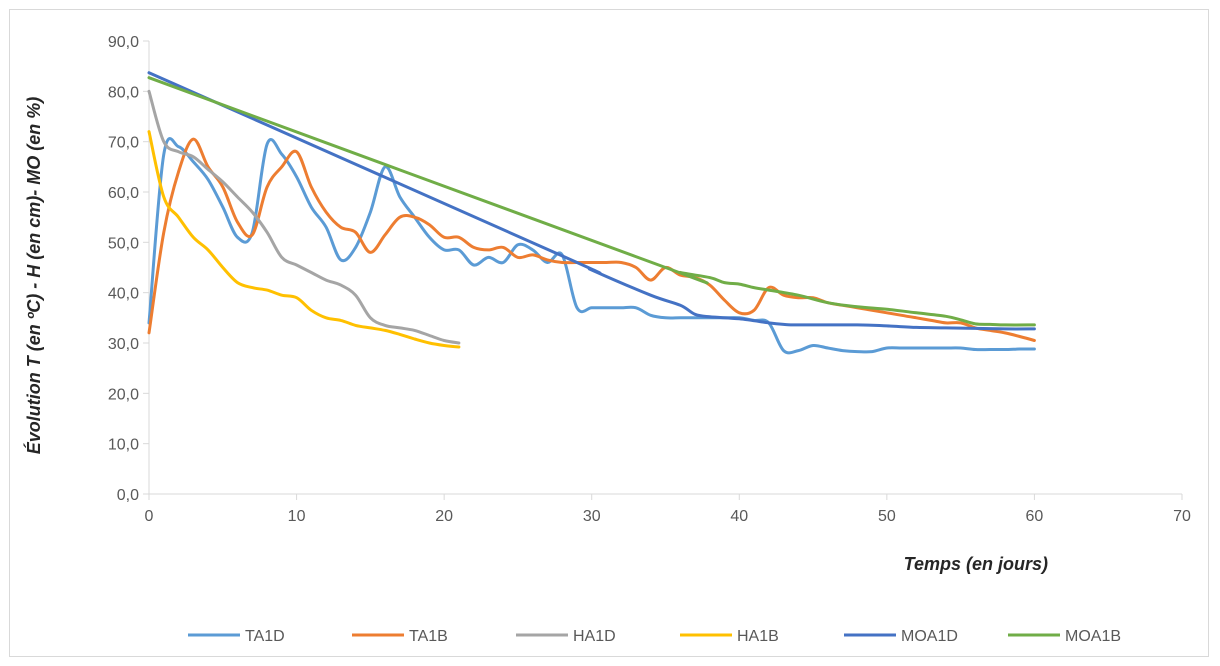 This screenshot has width=1220, height=666. I want to click on y-tick-label: 90,0, so click(123, 42).